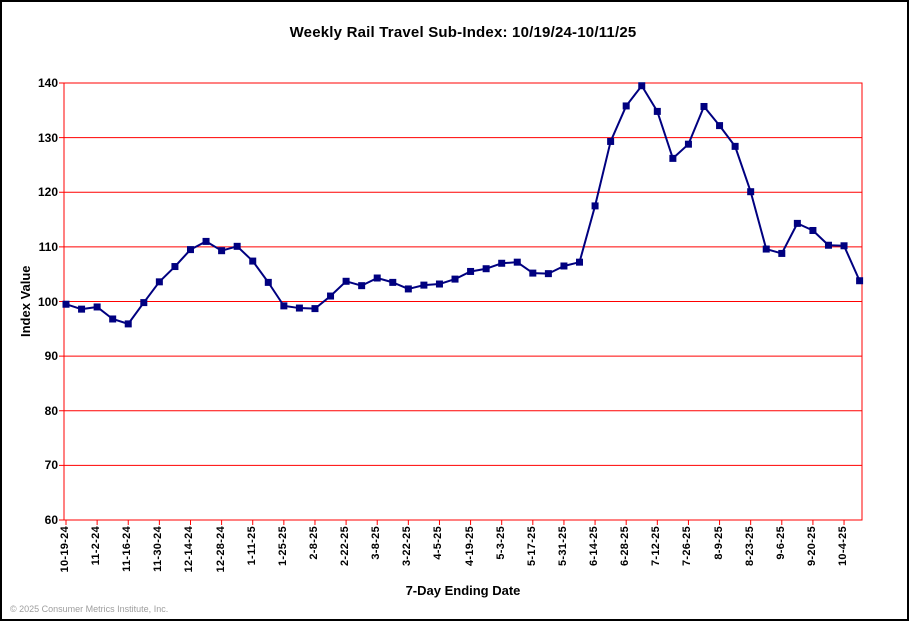  I want to click on x-tick-label: 1-25-25, so click(282, 546).